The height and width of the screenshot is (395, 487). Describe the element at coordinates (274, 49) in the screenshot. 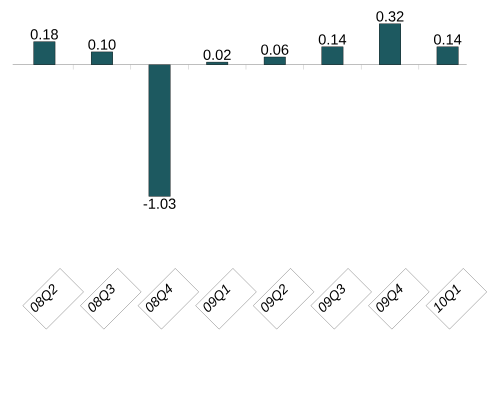

I see `data-label: 0.06` at that location.